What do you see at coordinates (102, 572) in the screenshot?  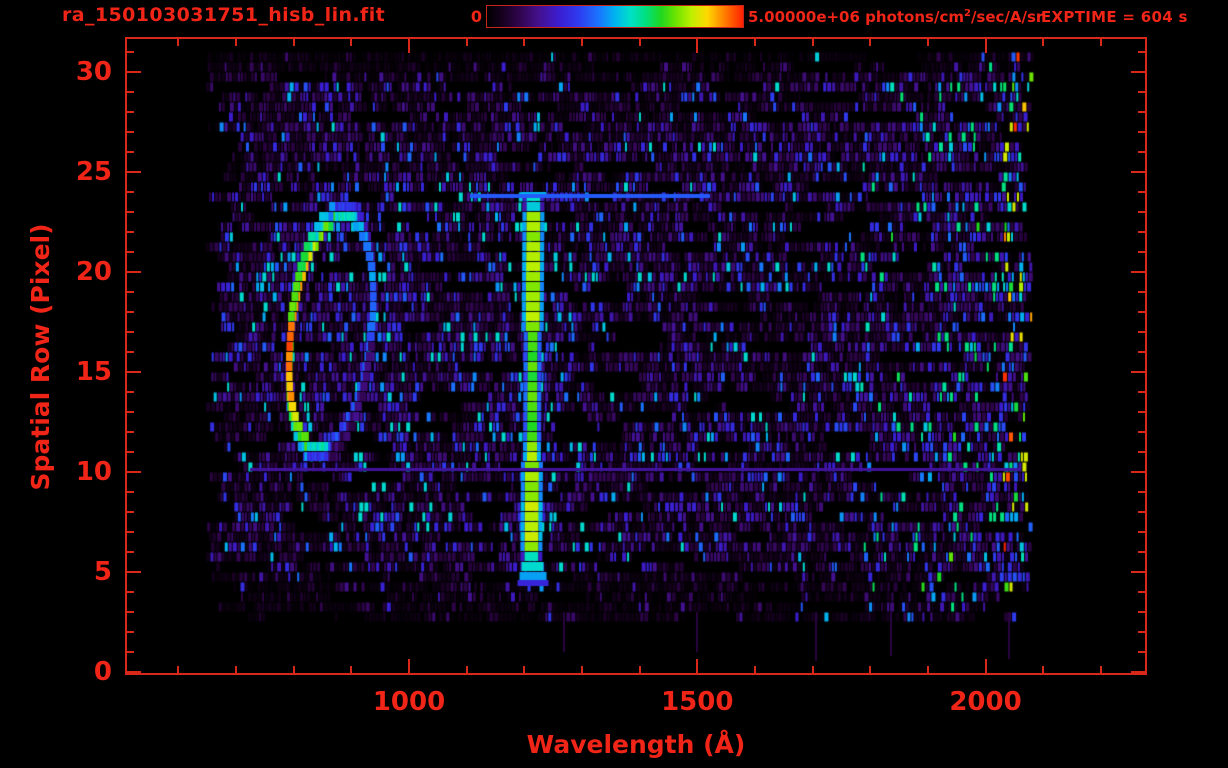 I see `y-tick-label: 5` at bounding box center [102, 572].